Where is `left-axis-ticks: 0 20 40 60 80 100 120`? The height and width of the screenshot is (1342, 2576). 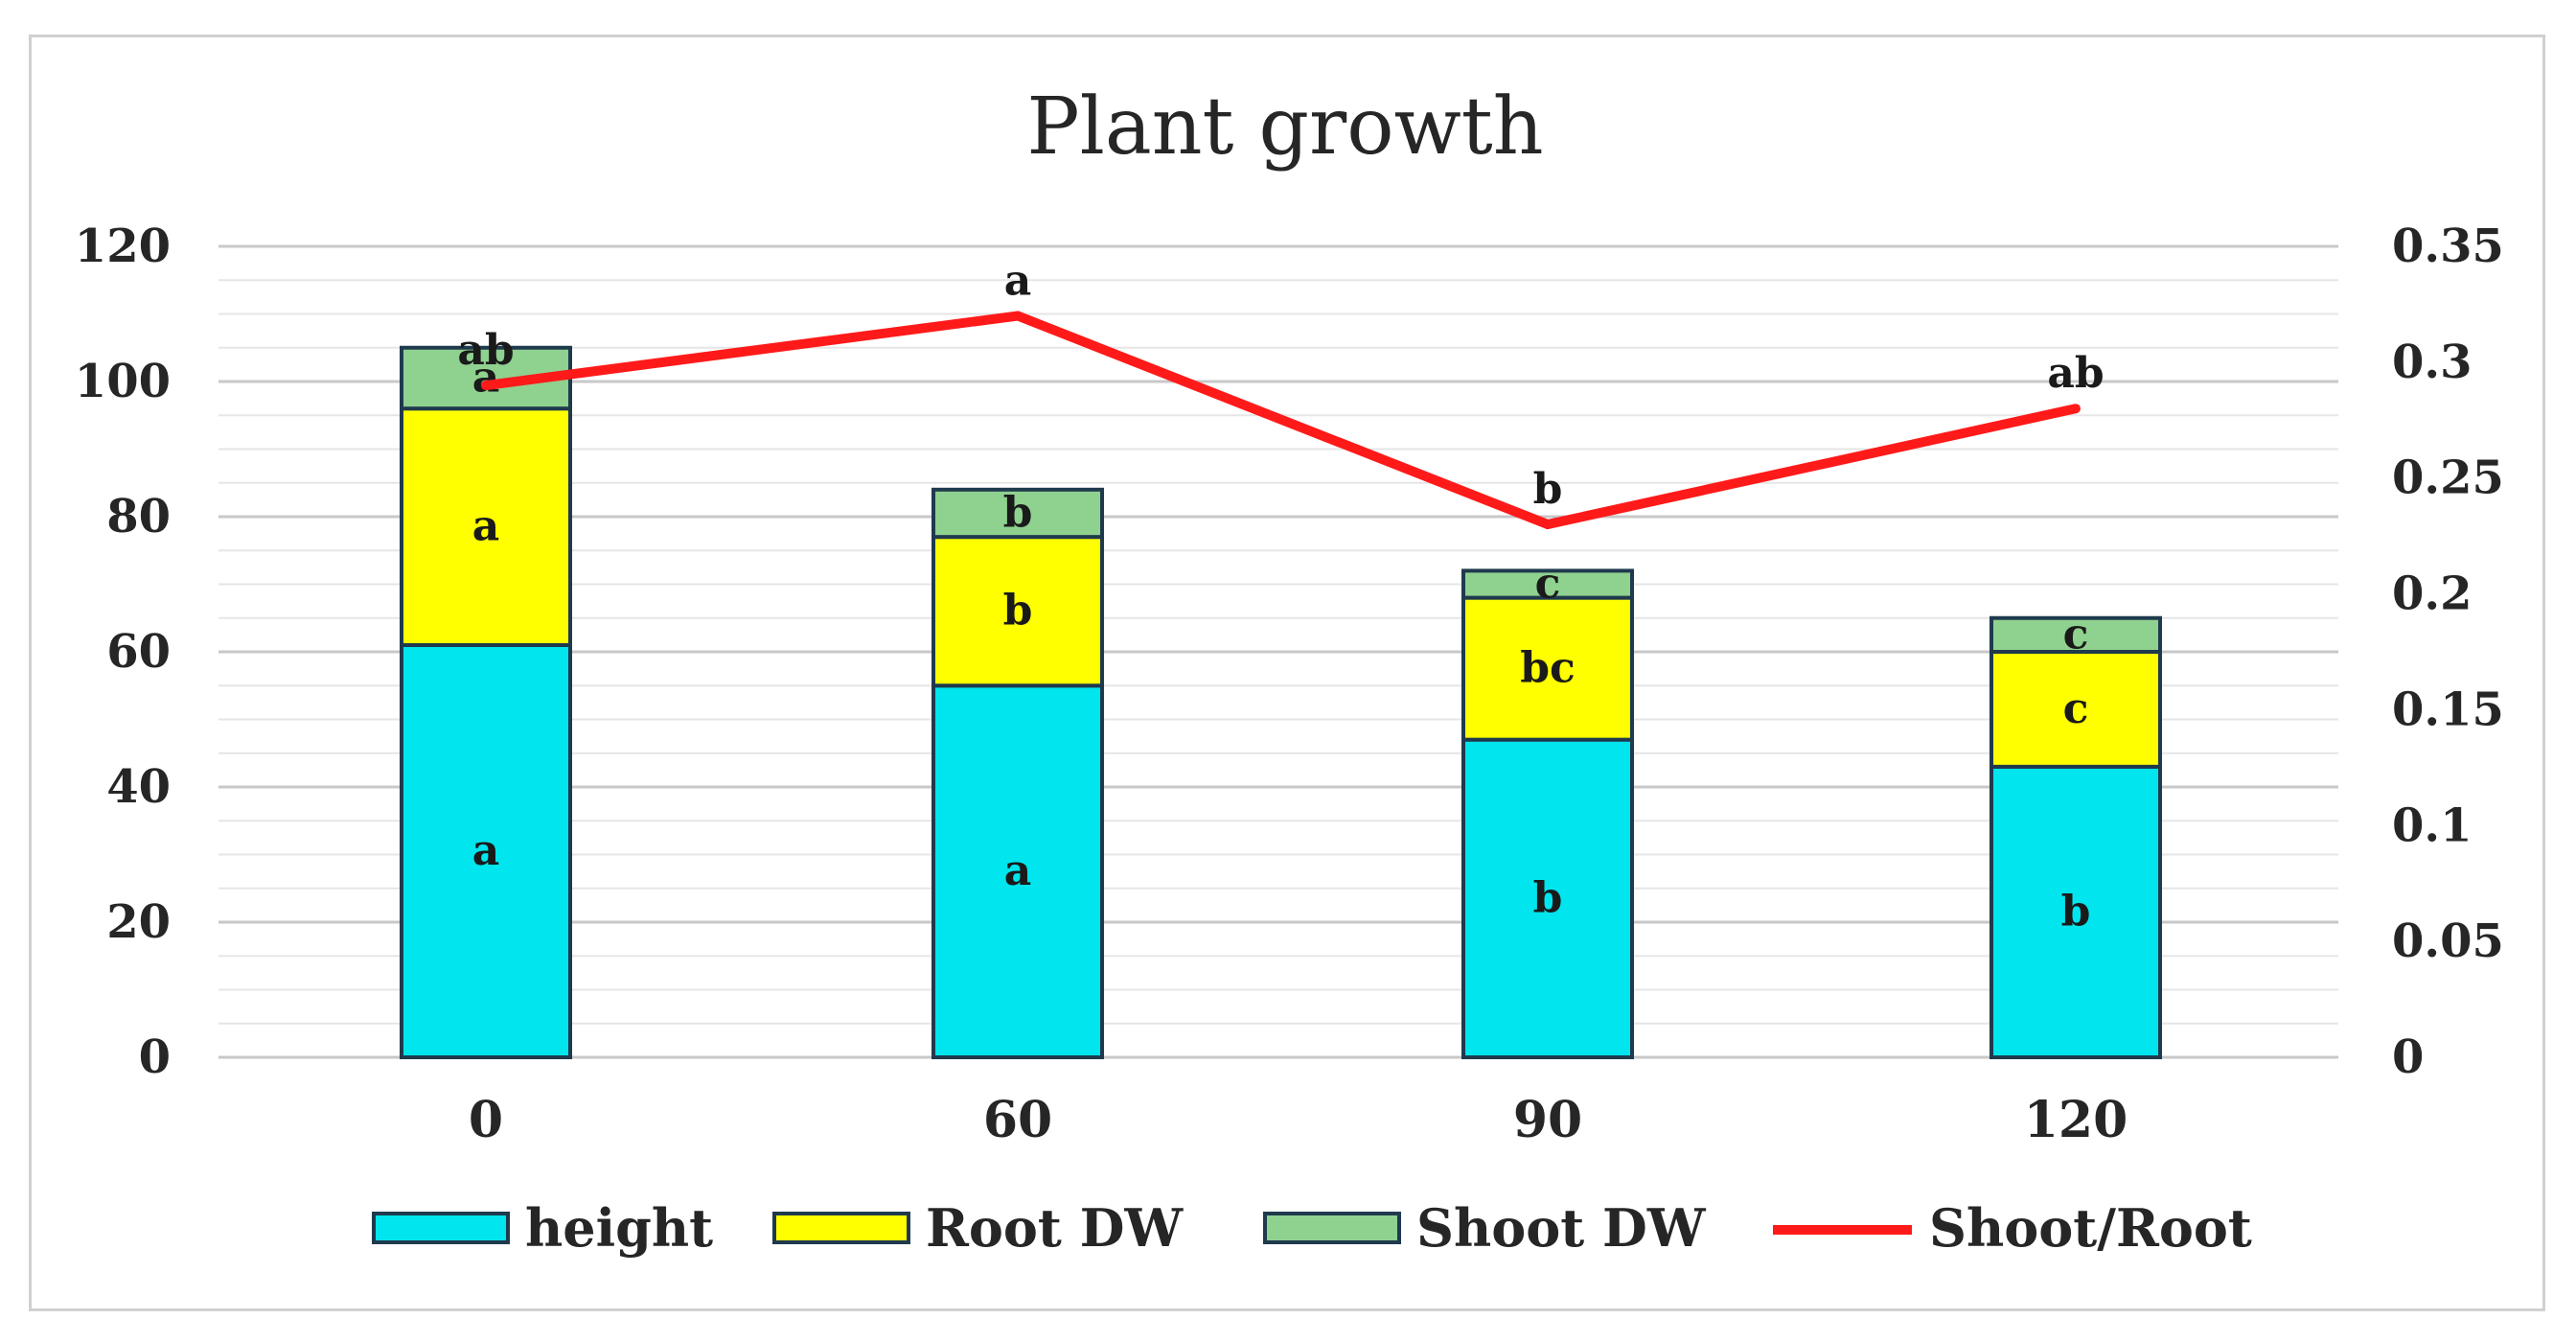
left-axis-ticks: 0 20 40 60 80 100 120 is located at coordinates (123, 652).